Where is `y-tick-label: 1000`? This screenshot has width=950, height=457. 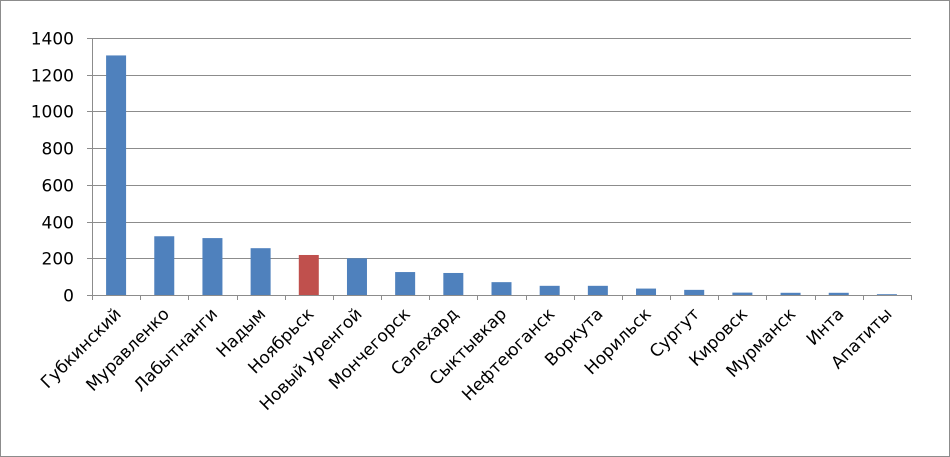
y-tick-label: 1000 is located at coordinates (52, 113).